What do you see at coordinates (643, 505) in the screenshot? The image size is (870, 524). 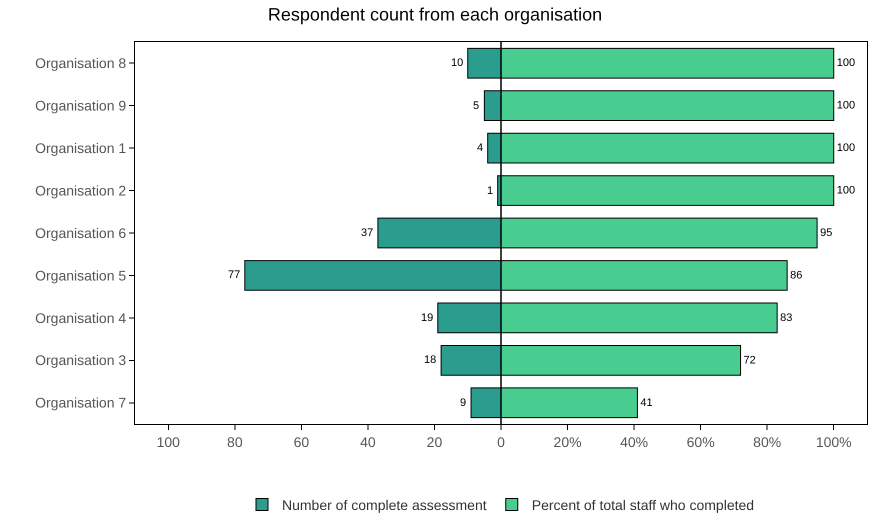 I see `legend-label: Percent of total staff who completed` at bounding box center [643, 505].